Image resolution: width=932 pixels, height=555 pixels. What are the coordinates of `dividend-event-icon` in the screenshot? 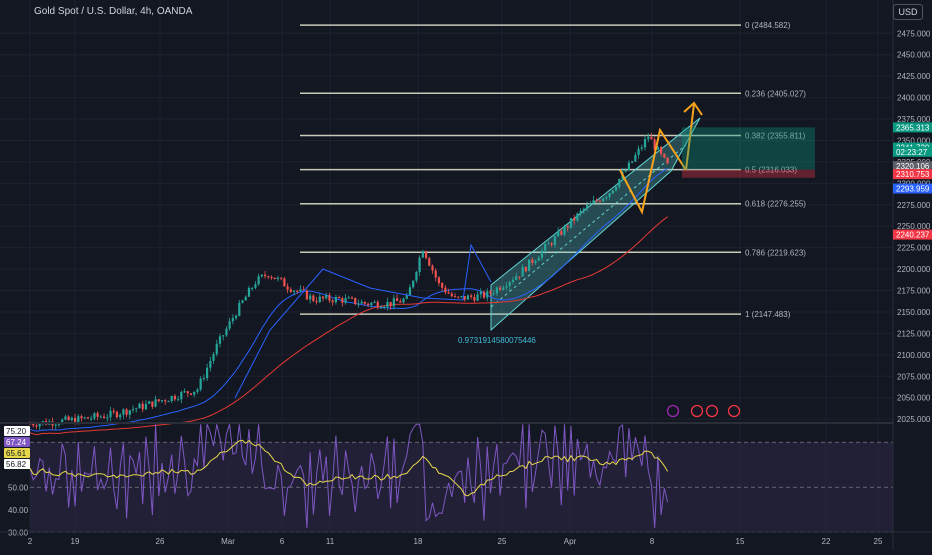 It's located at (673, 411).